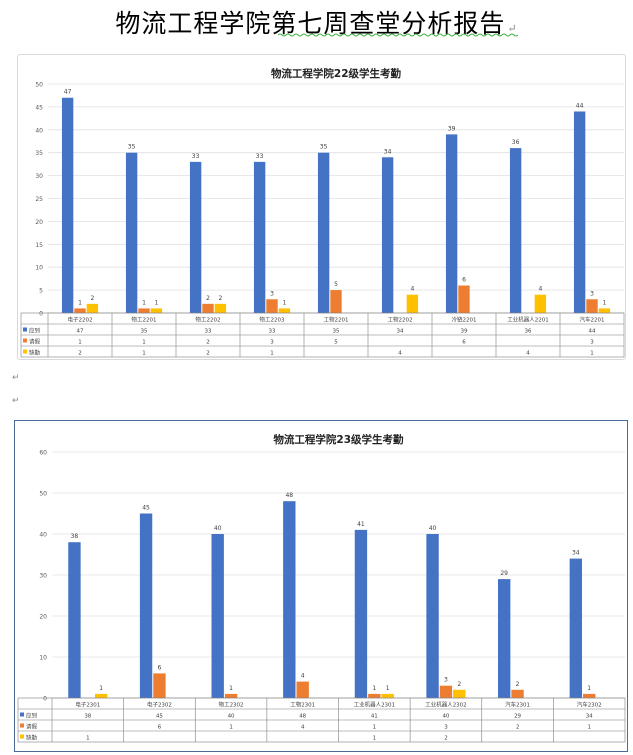 The image size is (633, 755). What do you see at coordinates (446, 705) in the screenshot?
I see `x-category-label: 工业机器人2302` at bounding box center [446, 705].